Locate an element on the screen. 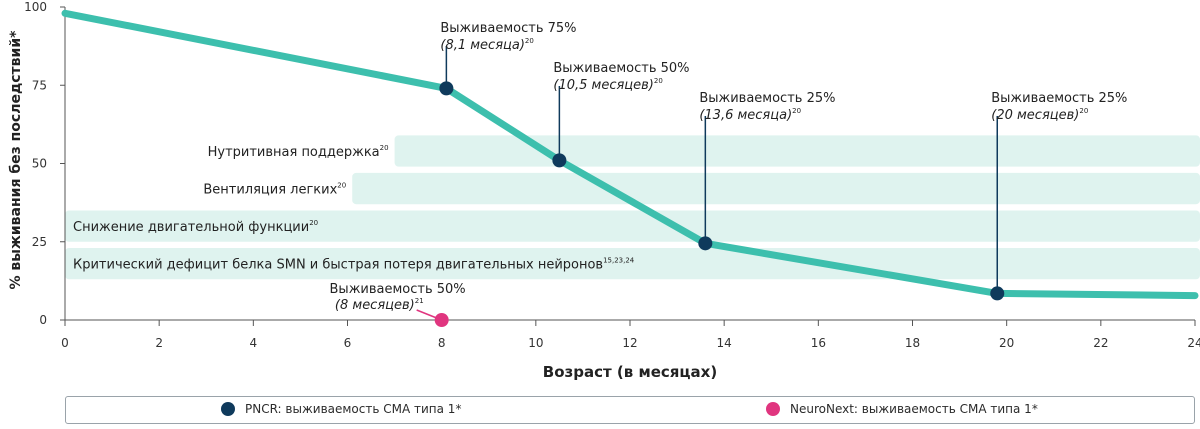 The image size is (1200, 429). legend-marker-pncr is located at coordinates (228, 409).